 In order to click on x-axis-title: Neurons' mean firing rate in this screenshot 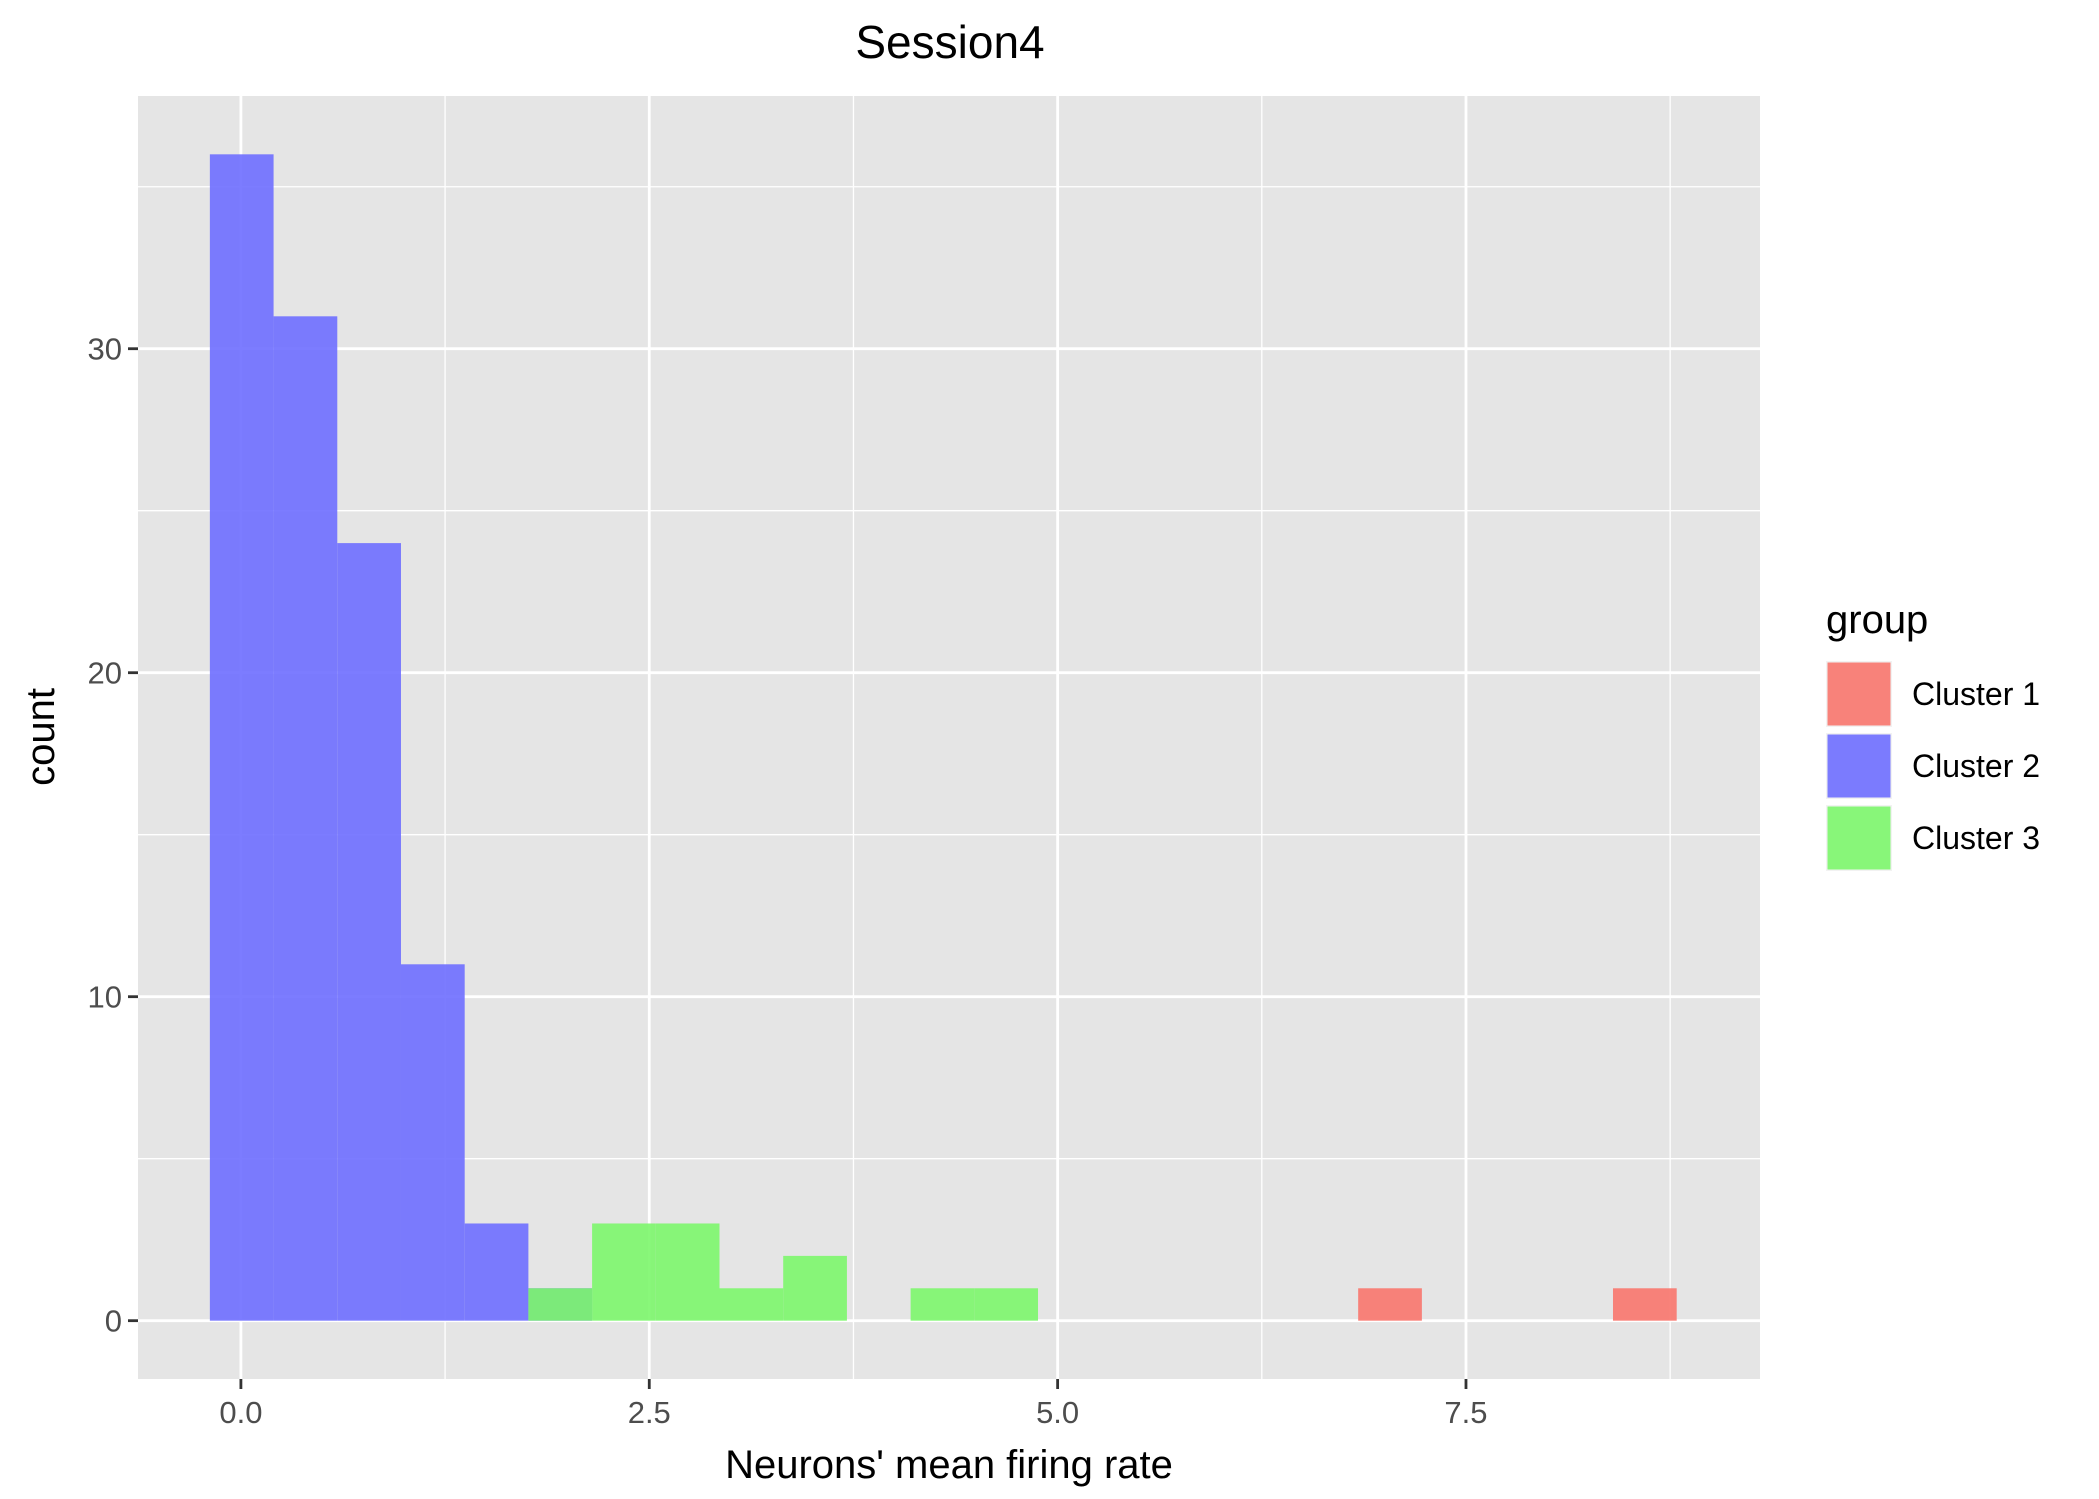, I will do `click(949, 1465)`.